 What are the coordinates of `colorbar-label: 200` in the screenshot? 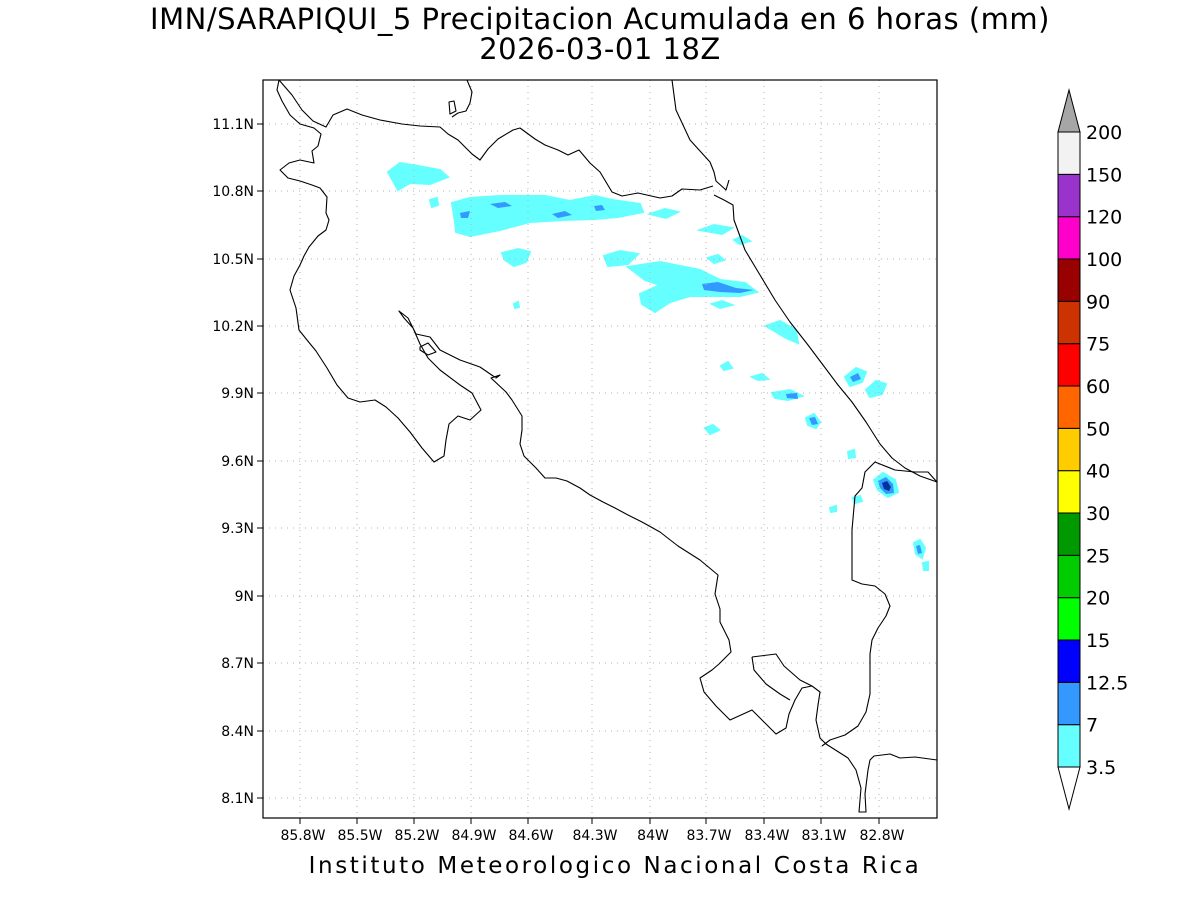 It's located at (1104, 133).